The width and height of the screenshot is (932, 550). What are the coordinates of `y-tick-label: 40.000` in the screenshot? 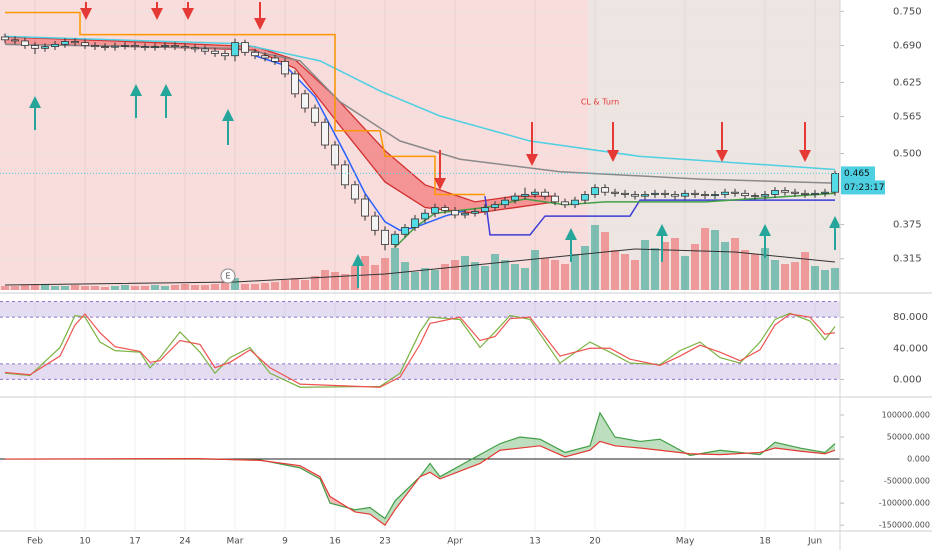 It's located at (910, 348).